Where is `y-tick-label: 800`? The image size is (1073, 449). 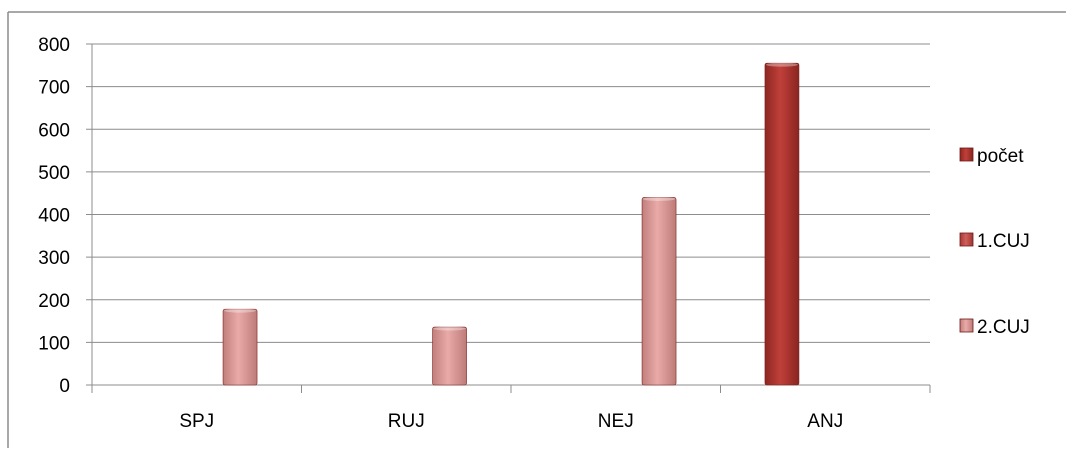 y-tick-label: 800 is located at coordinates (54, 45).